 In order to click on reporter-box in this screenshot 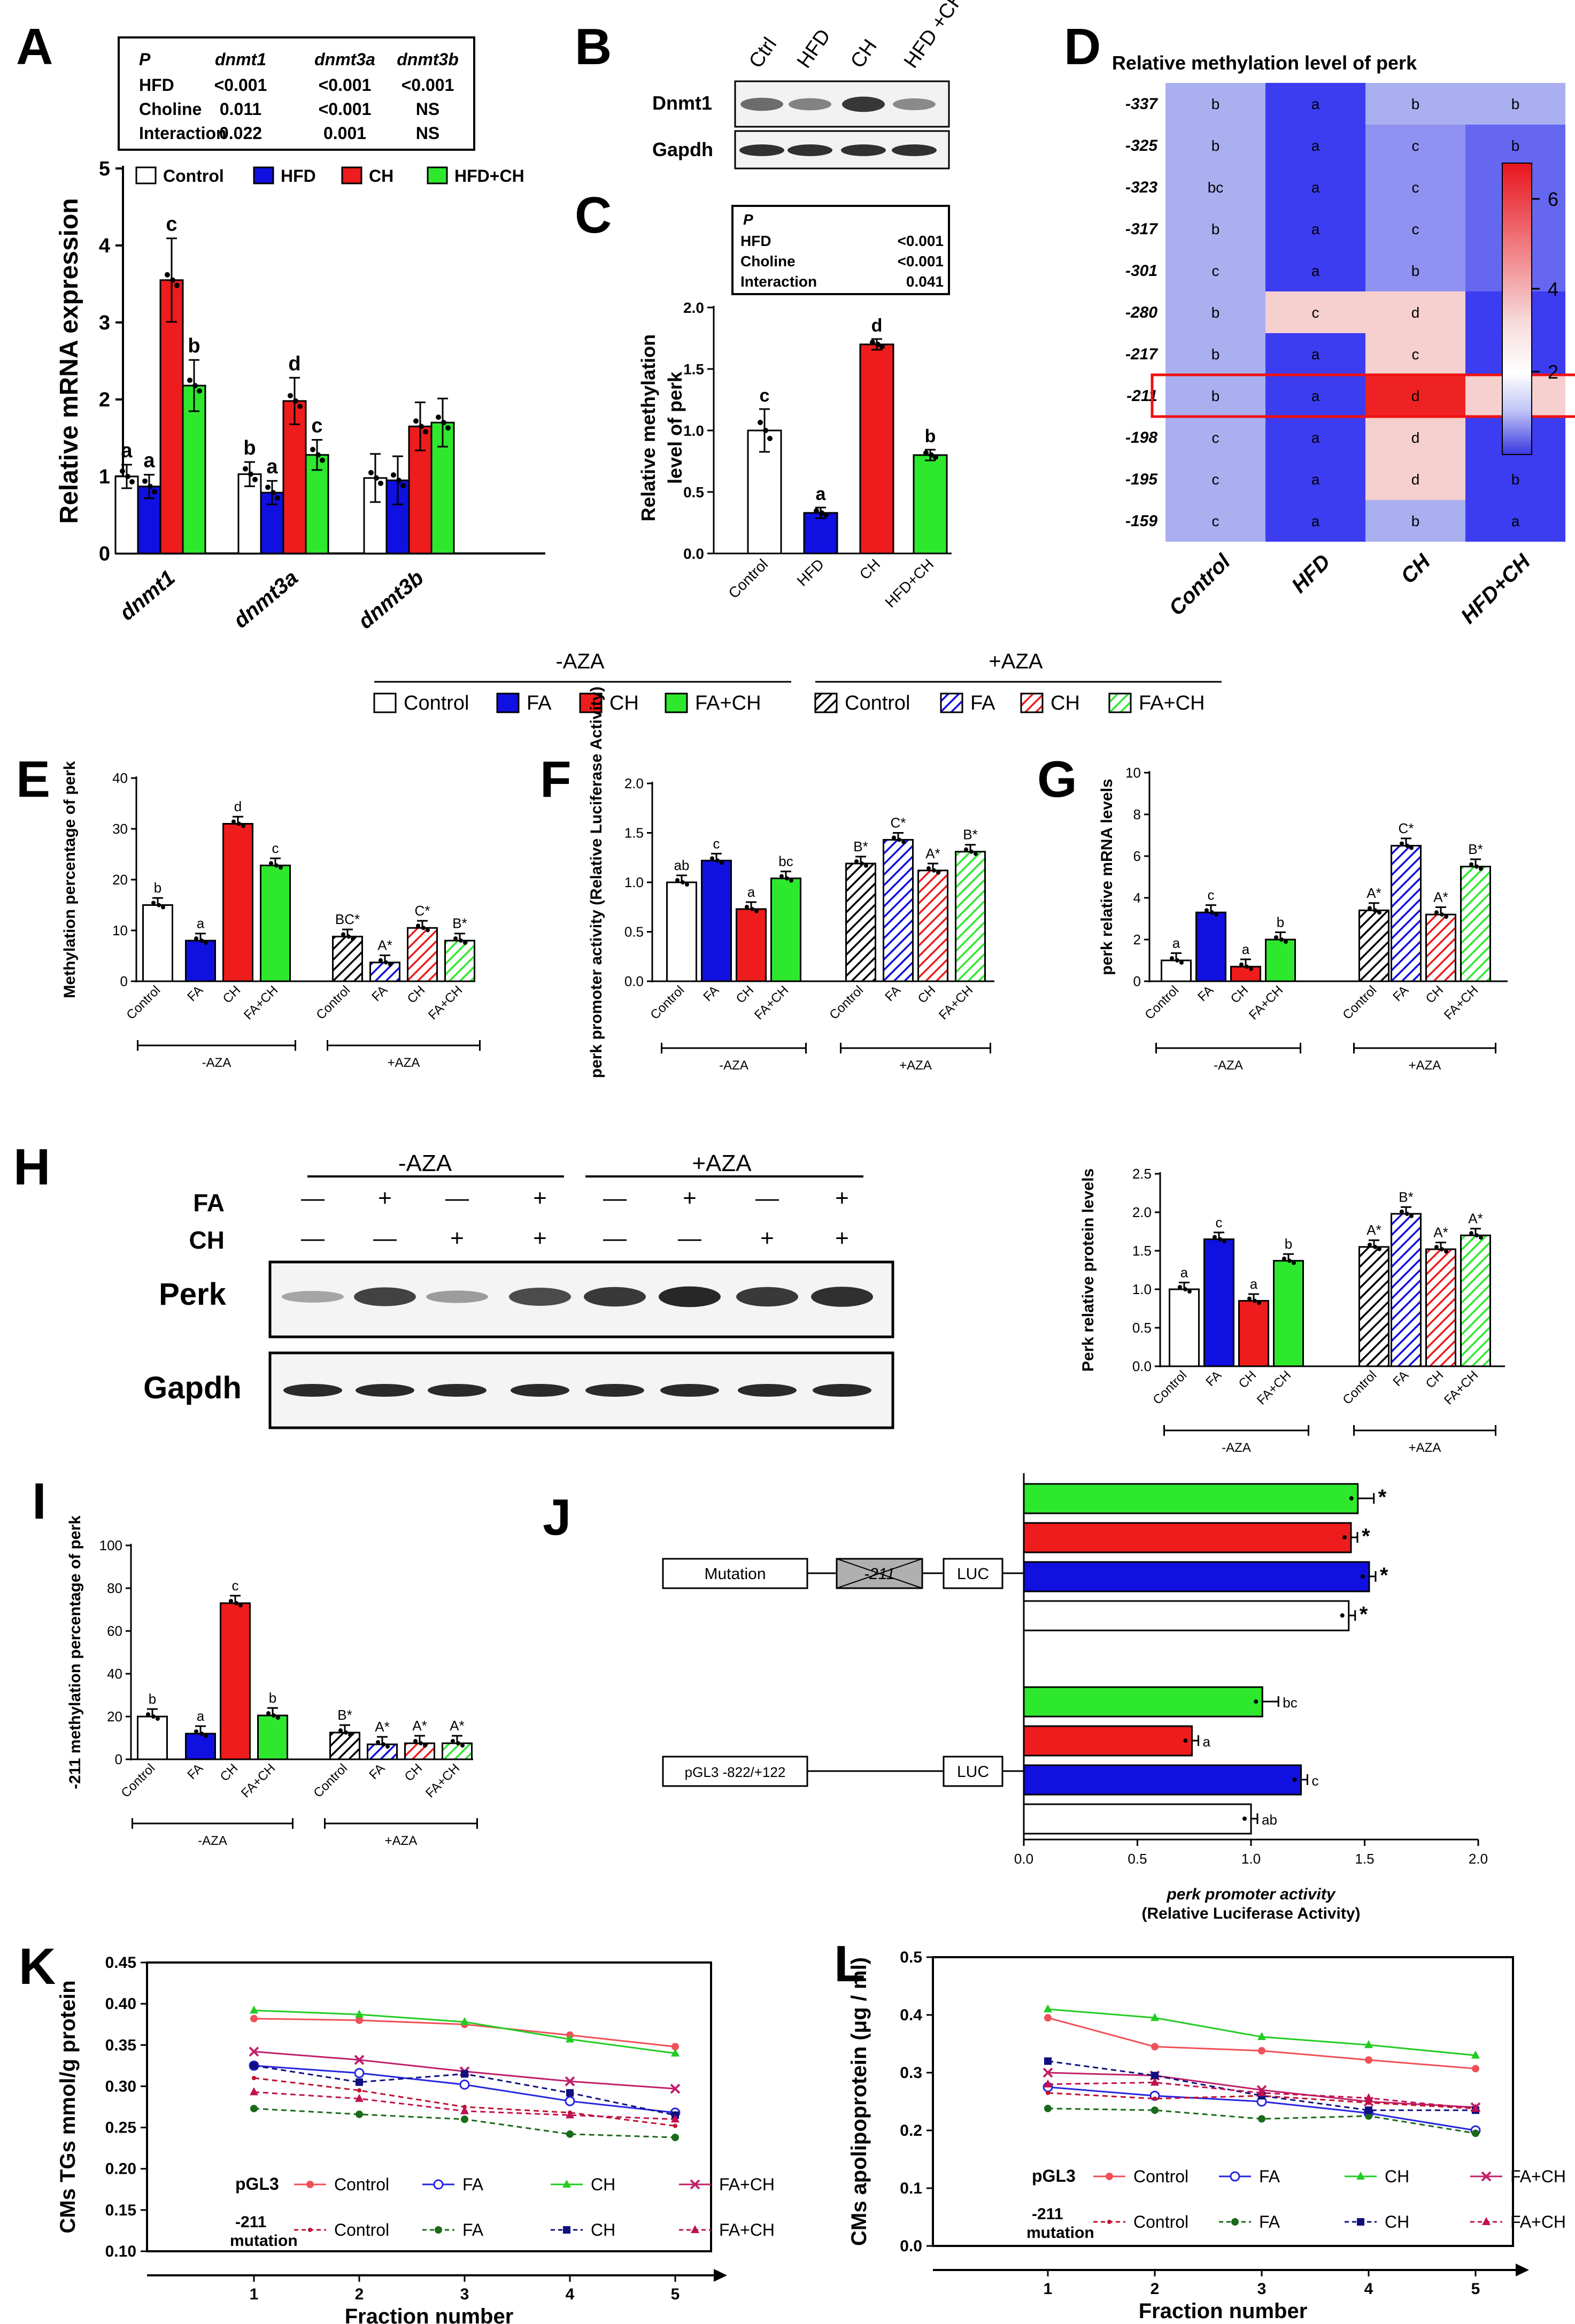, I will do `click(973, 1771)`.